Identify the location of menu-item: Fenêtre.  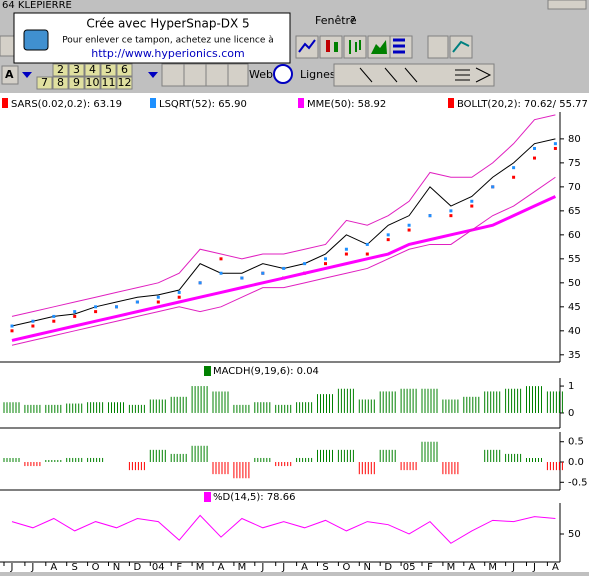
(336, 20).